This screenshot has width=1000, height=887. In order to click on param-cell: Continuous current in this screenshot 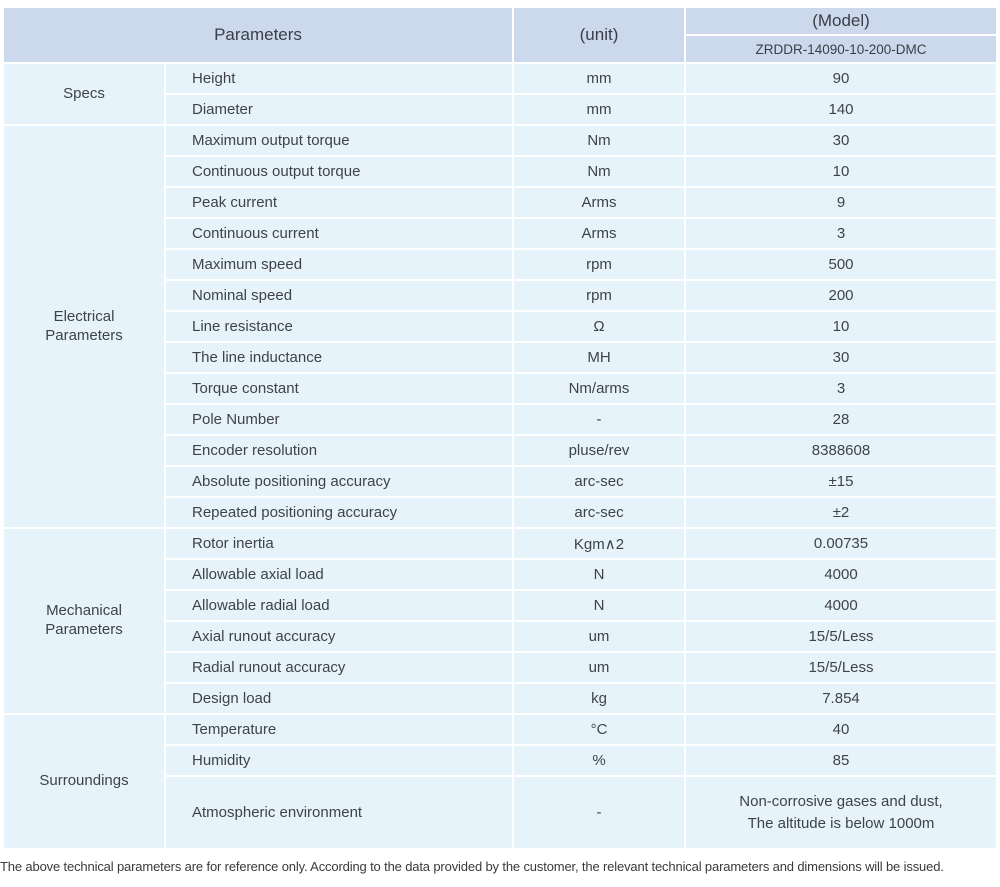, I will do `click(339, 233)`.